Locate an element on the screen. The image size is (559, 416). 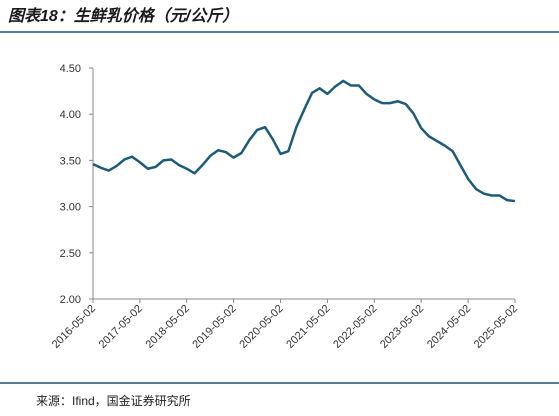
y-tick-label: 4.00 is located at coordinates (70, 115).